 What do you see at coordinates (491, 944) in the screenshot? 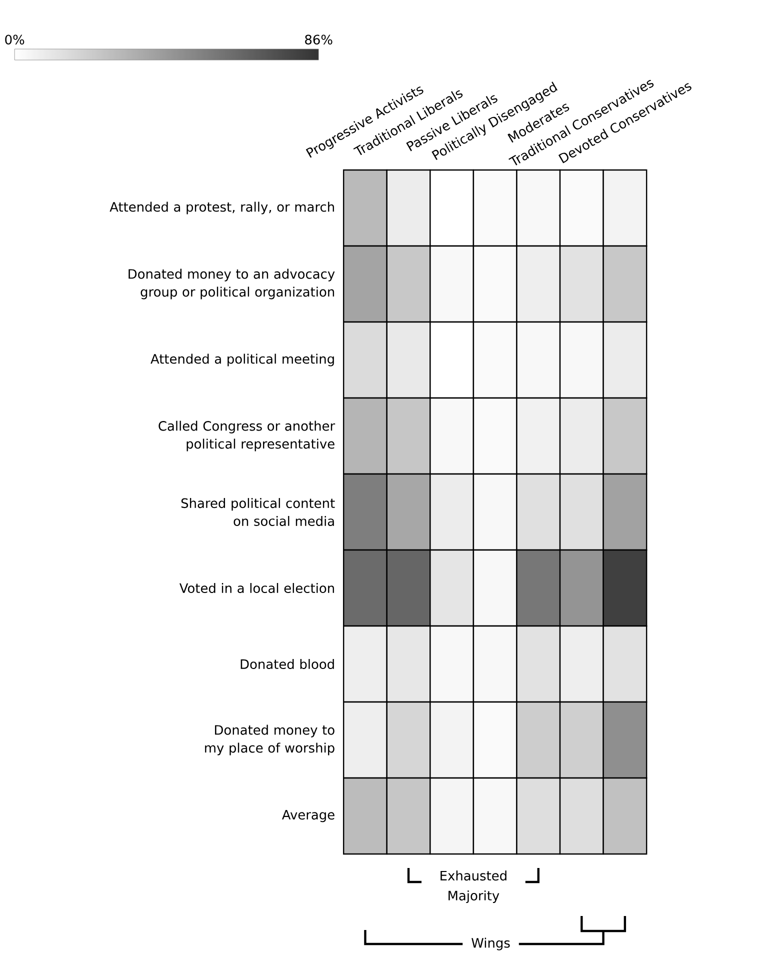
I see `text: Wings` at bounding box center [491, 944].